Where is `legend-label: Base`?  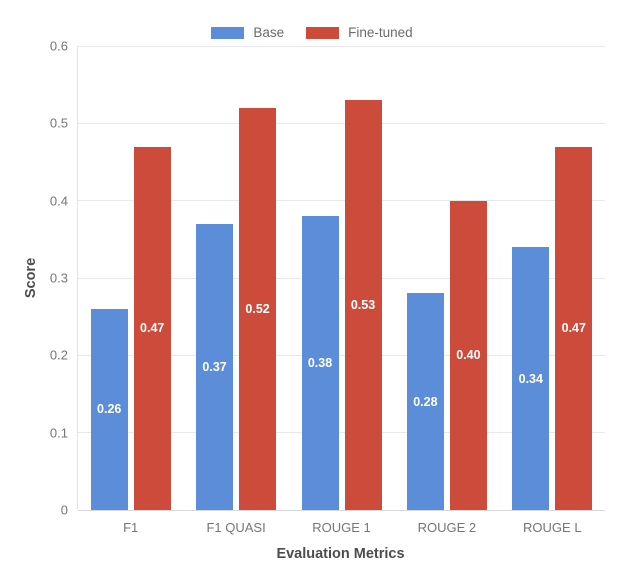 legend-label: Base is located at coordinates (269, 33).